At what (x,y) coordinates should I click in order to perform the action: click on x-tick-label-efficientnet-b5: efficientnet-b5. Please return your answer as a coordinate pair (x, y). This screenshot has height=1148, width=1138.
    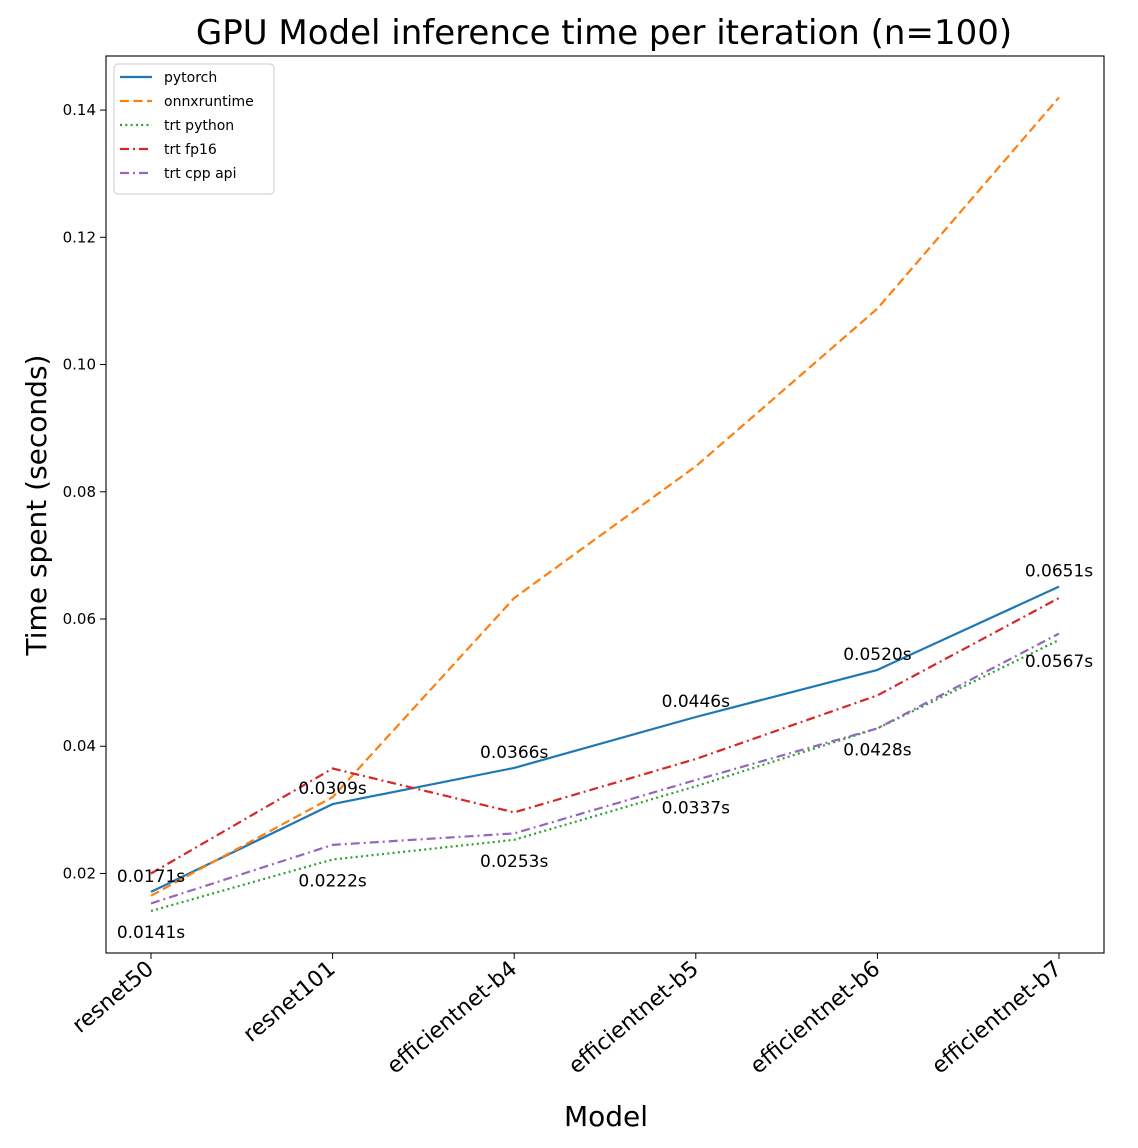
    Looking at the image, I should click on (633, 1017).